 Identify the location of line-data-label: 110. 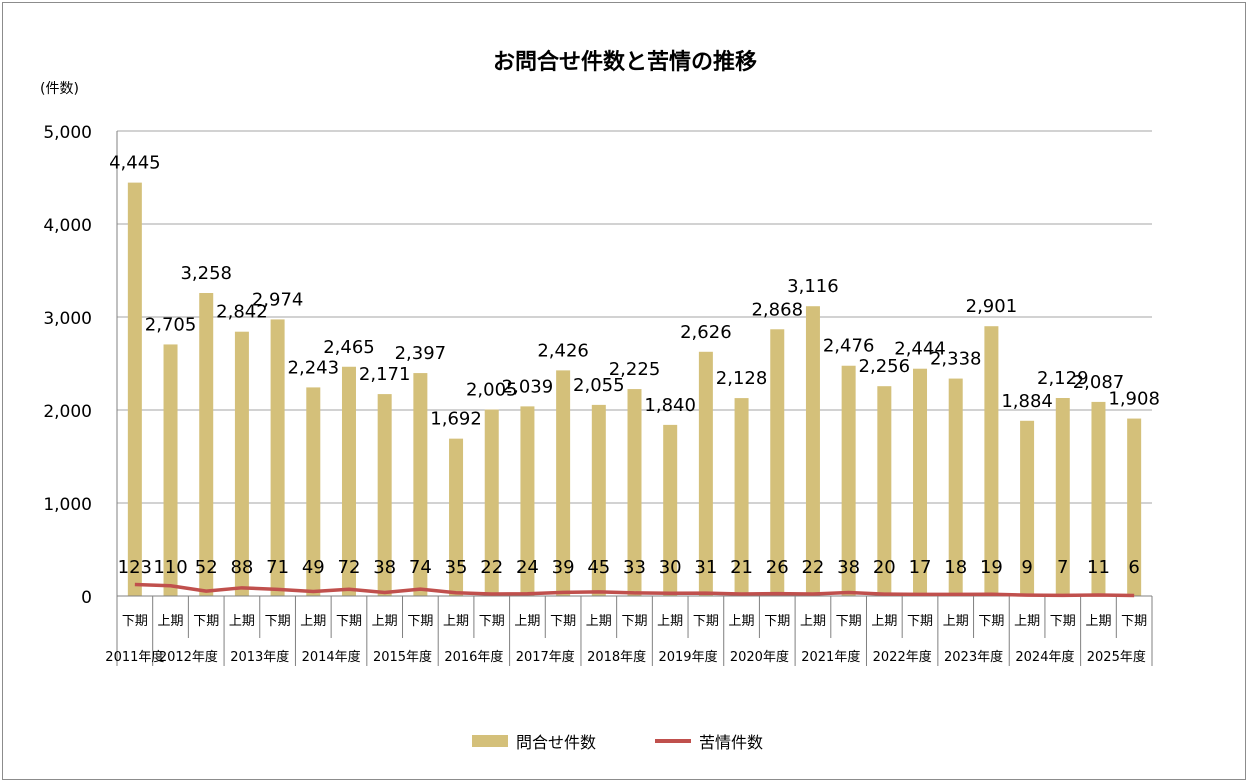
(170, 567).